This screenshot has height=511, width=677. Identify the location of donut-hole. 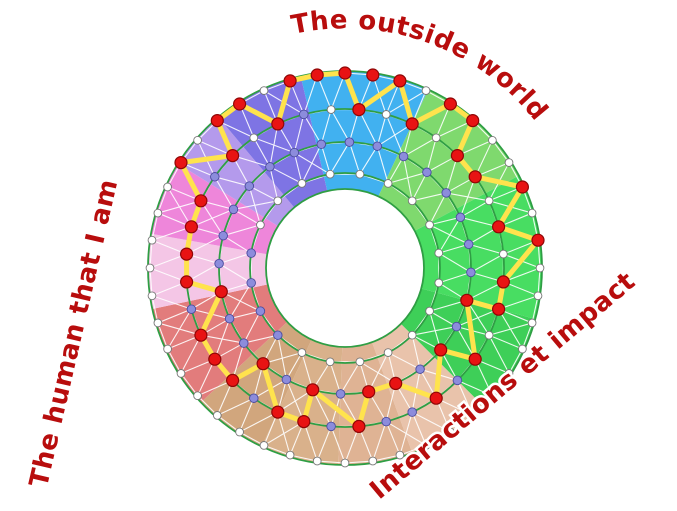
(345, 268).